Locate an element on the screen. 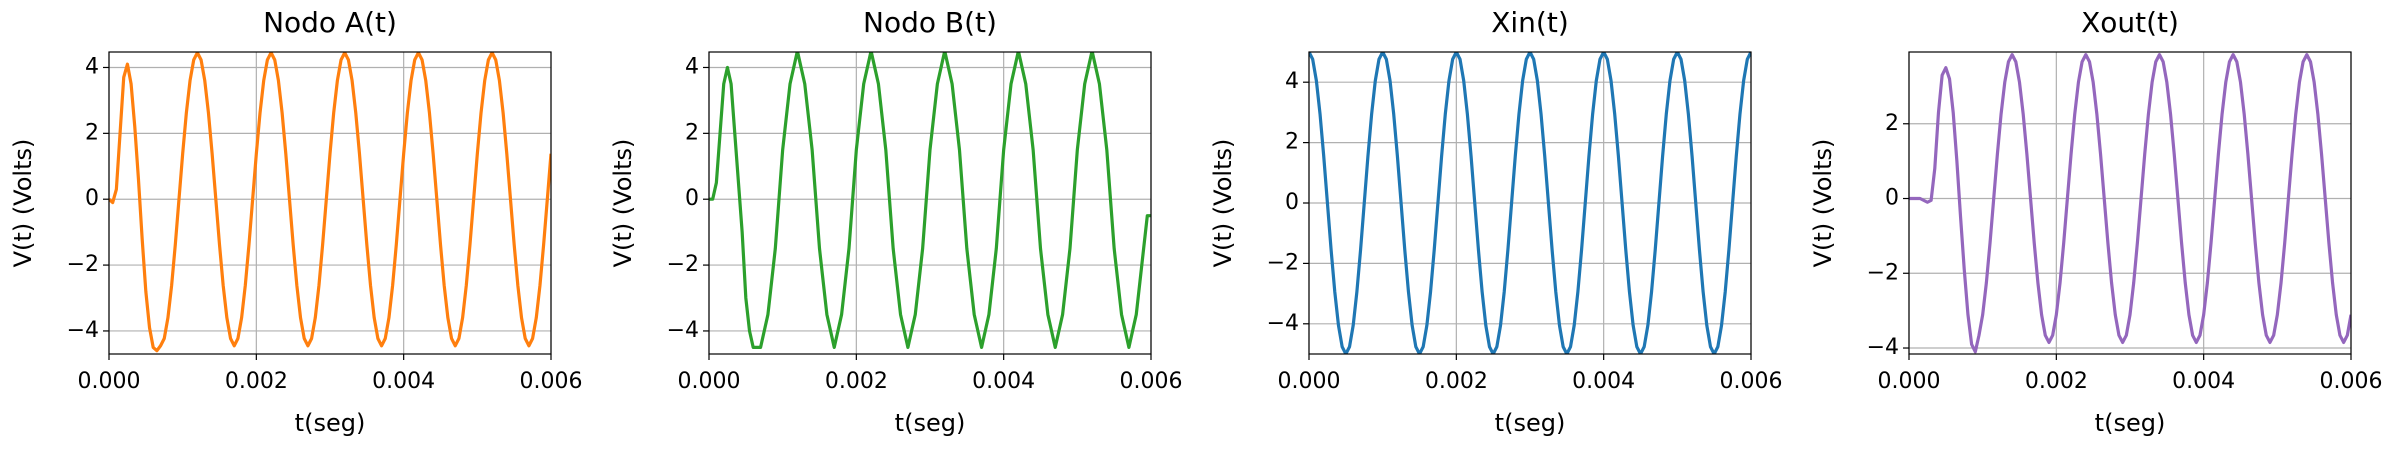 Image resolution: width=2400 pixels, height=450 pixels. chart-title: Nodo B(t) is located at coordinates (930, 22).